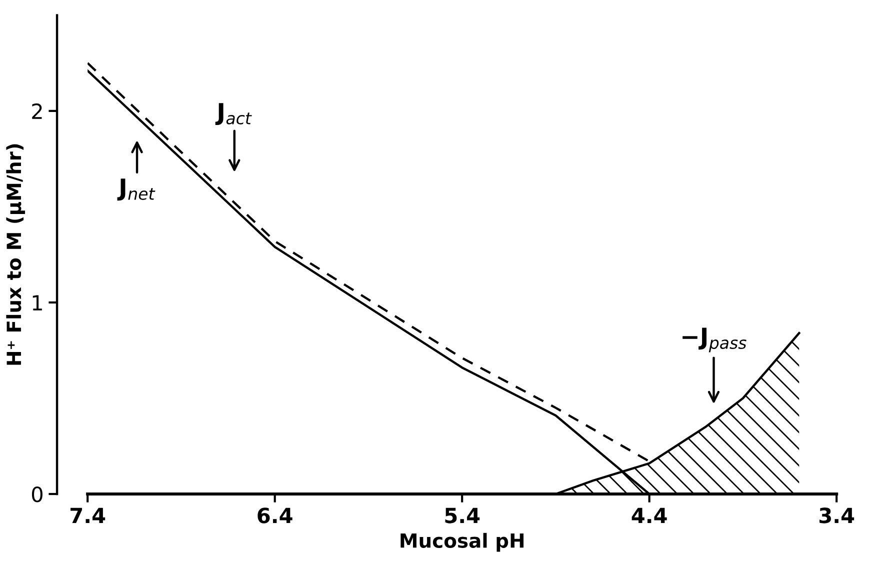 Image resolution: width=876 pixels, height=562 pixels. I want to click on x-axis-title: Mucosal pH, so click(462, 542).